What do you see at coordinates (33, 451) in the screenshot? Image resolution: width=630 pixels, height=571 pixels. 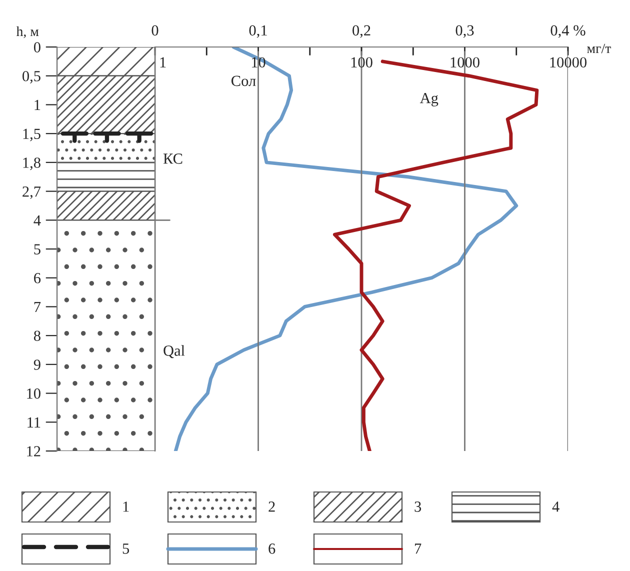 I see `y-tick-label: 12` at bounding box center [33, 451].